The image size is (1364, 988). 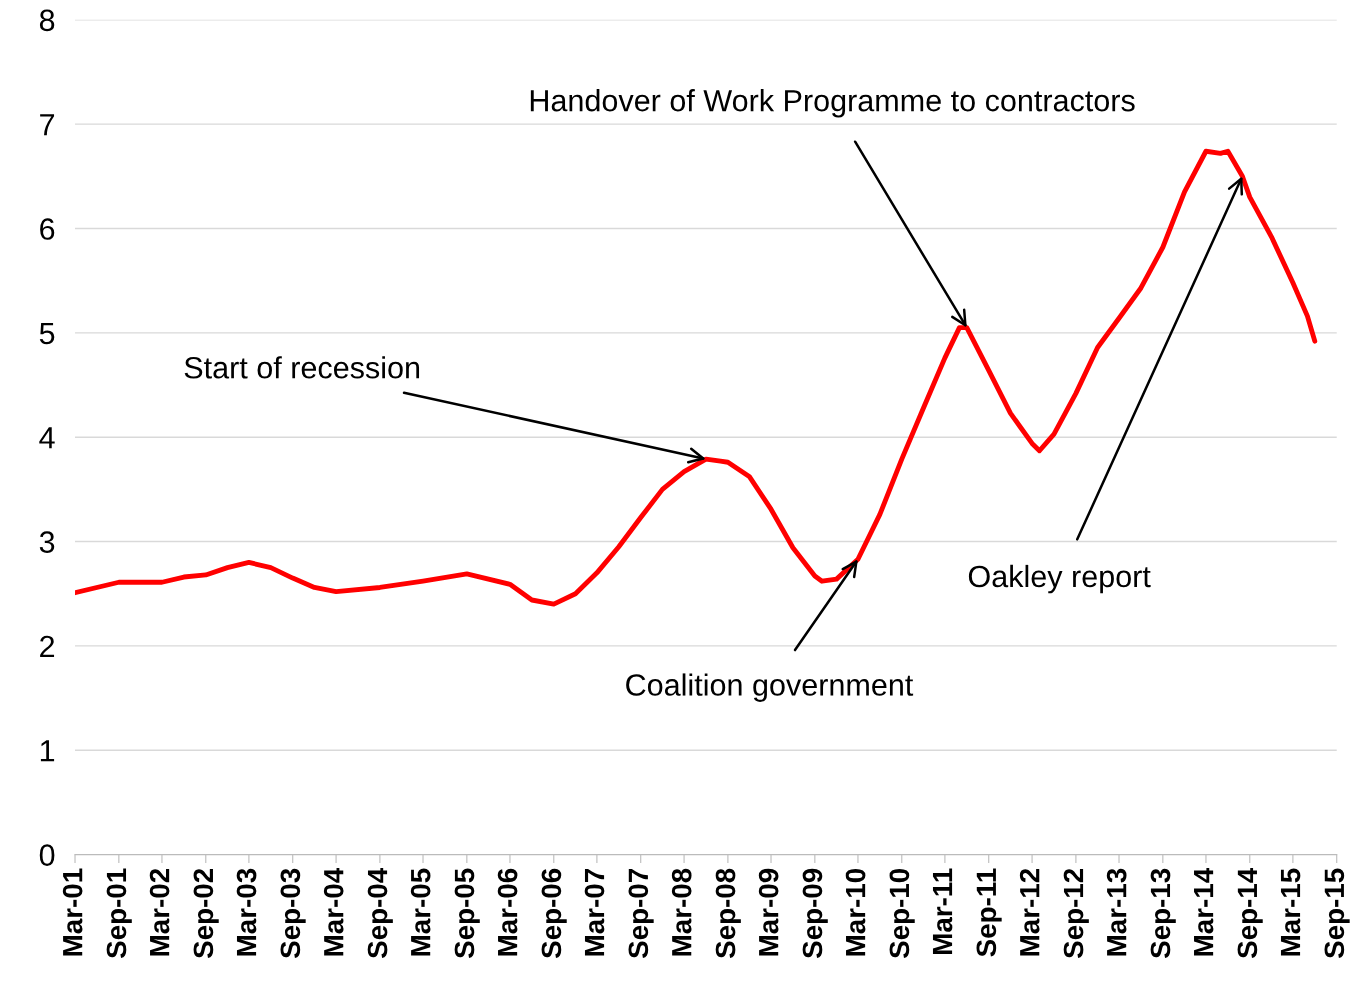 What do you see at coordinates (47, 751) in the screenshot?
I see `y-tick-label: 1` at bounding box center [47, 751].